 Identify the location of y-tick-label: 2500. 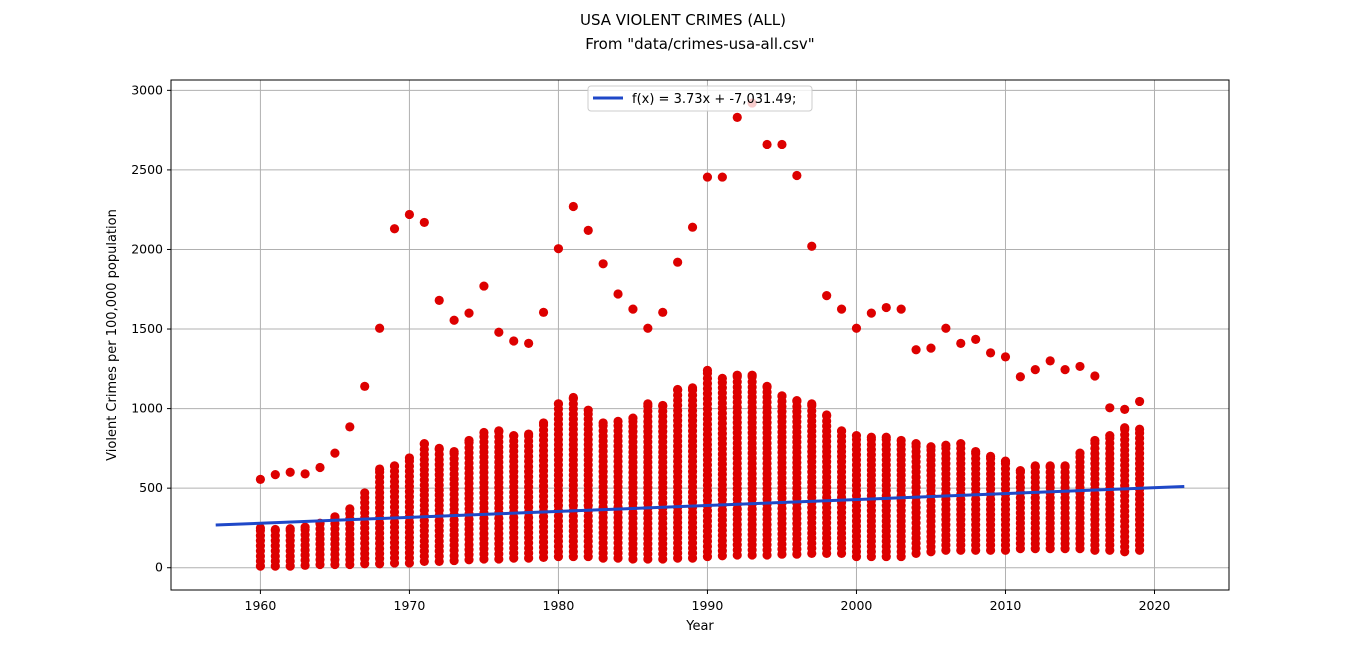
(147, 169).